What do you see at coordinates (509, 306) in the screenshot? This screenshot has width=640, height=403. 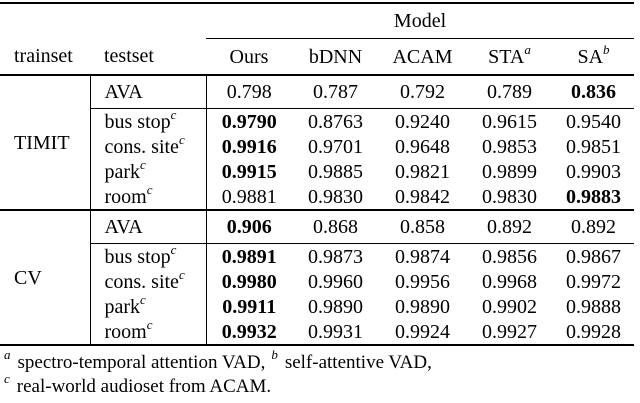 I see `metric-value: 0.9902` at bounding box center [509, 306].